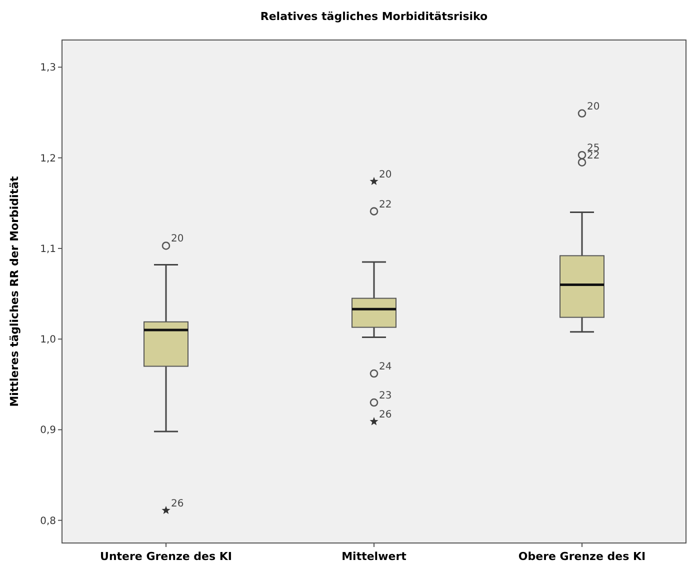  I want to click on x-tick-label: Mittelwert, so click(374, 556).